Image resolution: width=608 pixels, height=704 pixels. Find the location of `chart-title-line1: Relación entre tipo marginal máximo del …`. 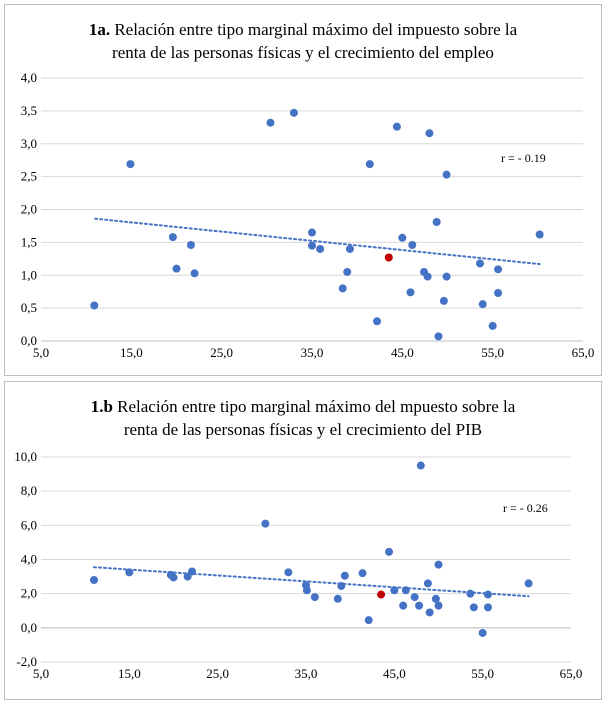

chart-title-line1: Relación entre tipo marginal máximo del … is located at coordinates (314, 406).